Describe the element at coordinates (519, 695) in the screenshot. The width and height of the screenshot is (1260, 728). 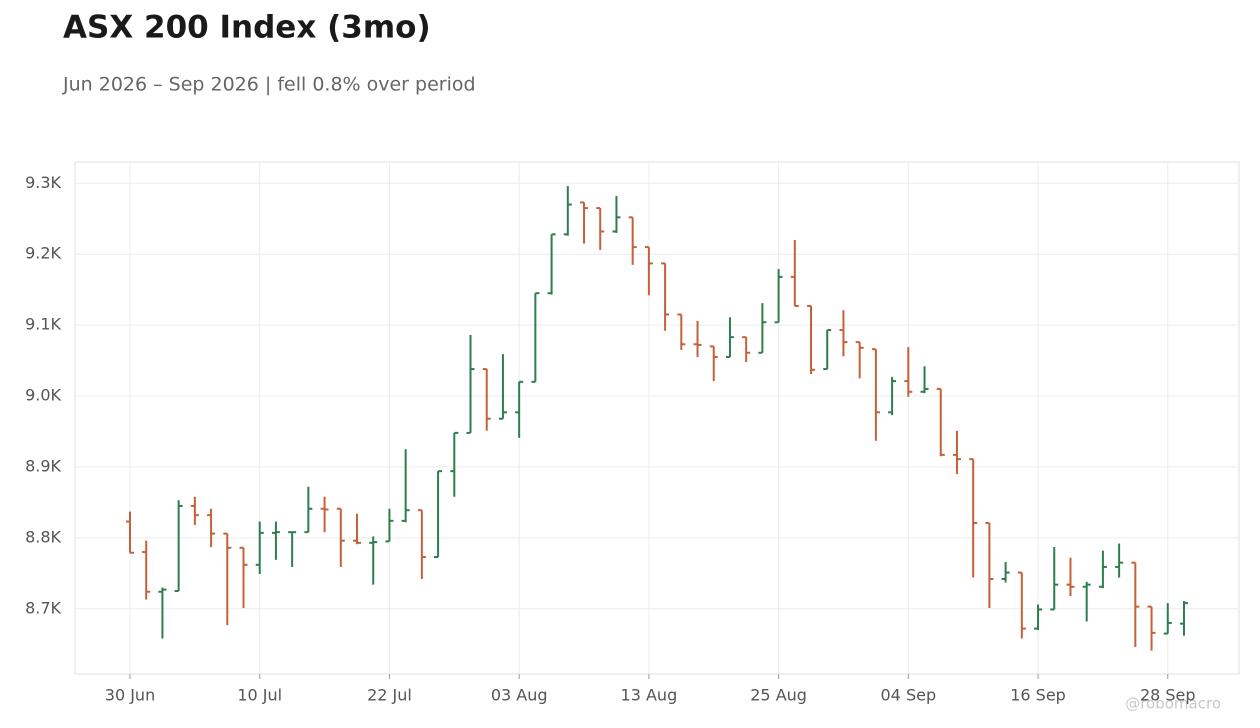
I see `x-tick-label: 03 Aug` at that location.